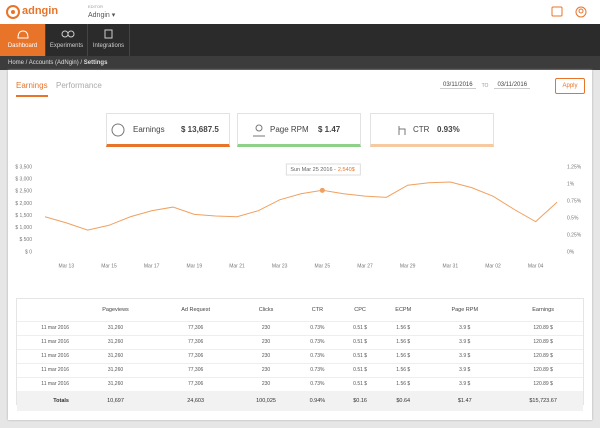 This screenshot has height=428, width=600. I want to click on x-tick-label: Mar 21, so click(237, 266).